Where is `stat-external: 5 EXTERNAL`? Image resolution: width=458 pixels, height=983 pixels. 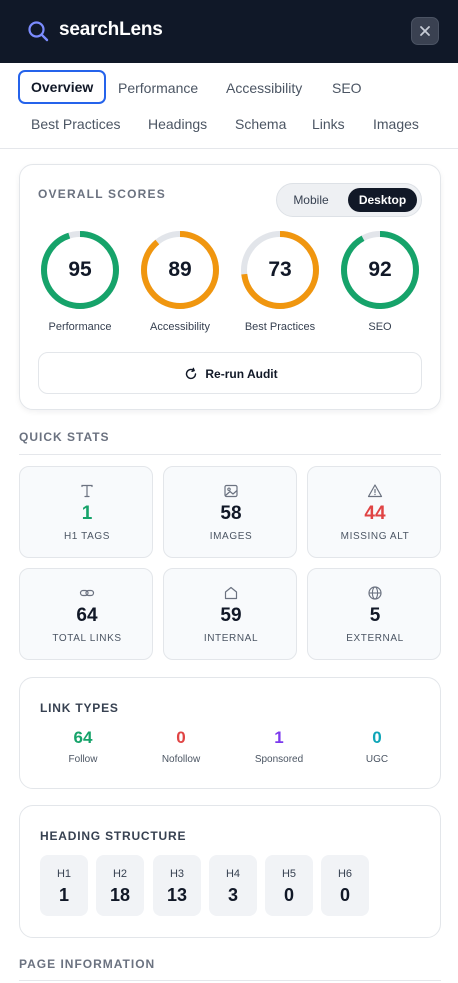
stat-external: 5 EXTERNAL is located at coordinates (374, 614).